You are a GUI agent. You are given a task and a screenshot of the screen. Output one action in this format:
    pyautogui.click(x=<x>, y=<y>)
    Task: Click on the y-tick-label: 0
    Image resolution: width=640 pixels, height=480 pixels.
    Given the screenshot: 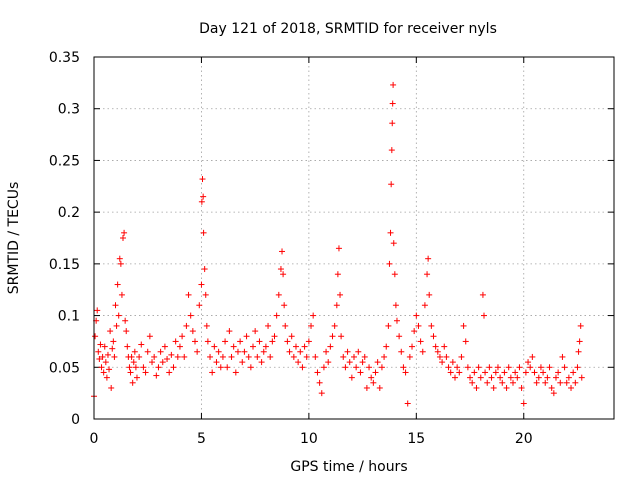 What is the action you would take?
    pyautogui.click(x=75, y=420)
    